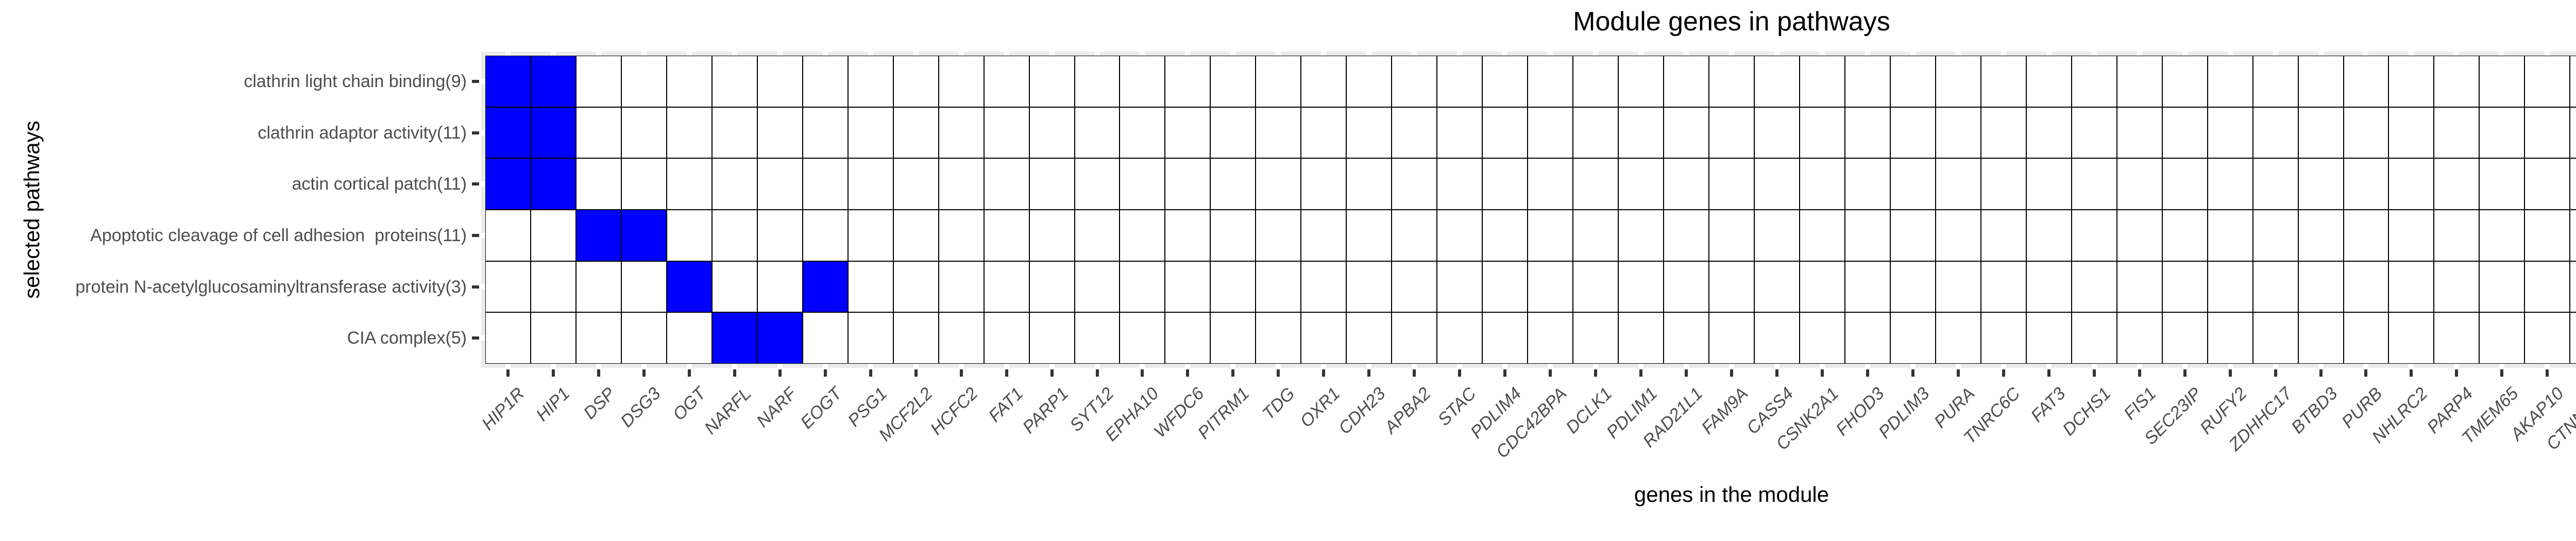  I want to click on y-axis-label-pathway: actin cortical patch(11), so click(379, 184).